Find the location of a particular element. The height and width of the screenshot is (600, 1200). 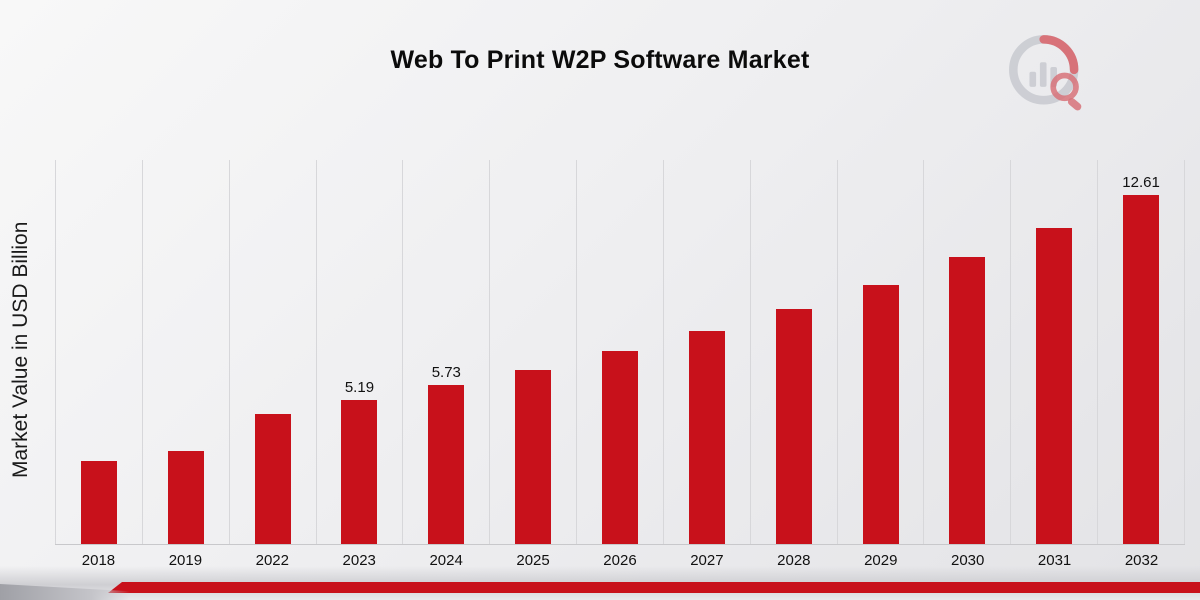

bar-column: 5.19 is located at coordinates (359, 352).